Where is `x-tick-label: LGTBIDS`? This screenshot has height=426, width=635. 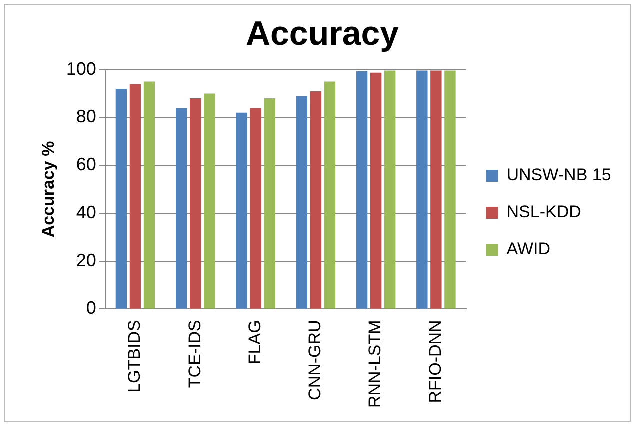
x-tick-label: LGTBIDS is located at coordinates (134, 356).